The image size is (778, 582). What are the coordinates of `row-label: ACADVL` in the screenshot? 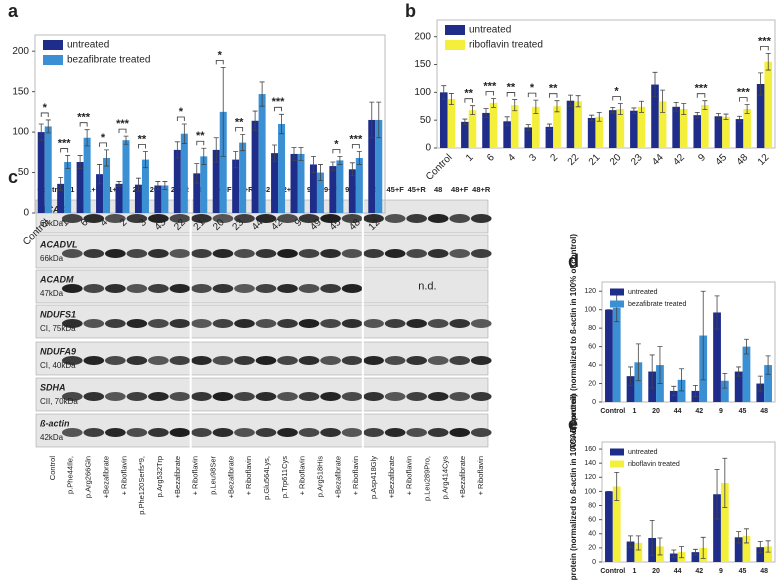 It's located at (58, 244).